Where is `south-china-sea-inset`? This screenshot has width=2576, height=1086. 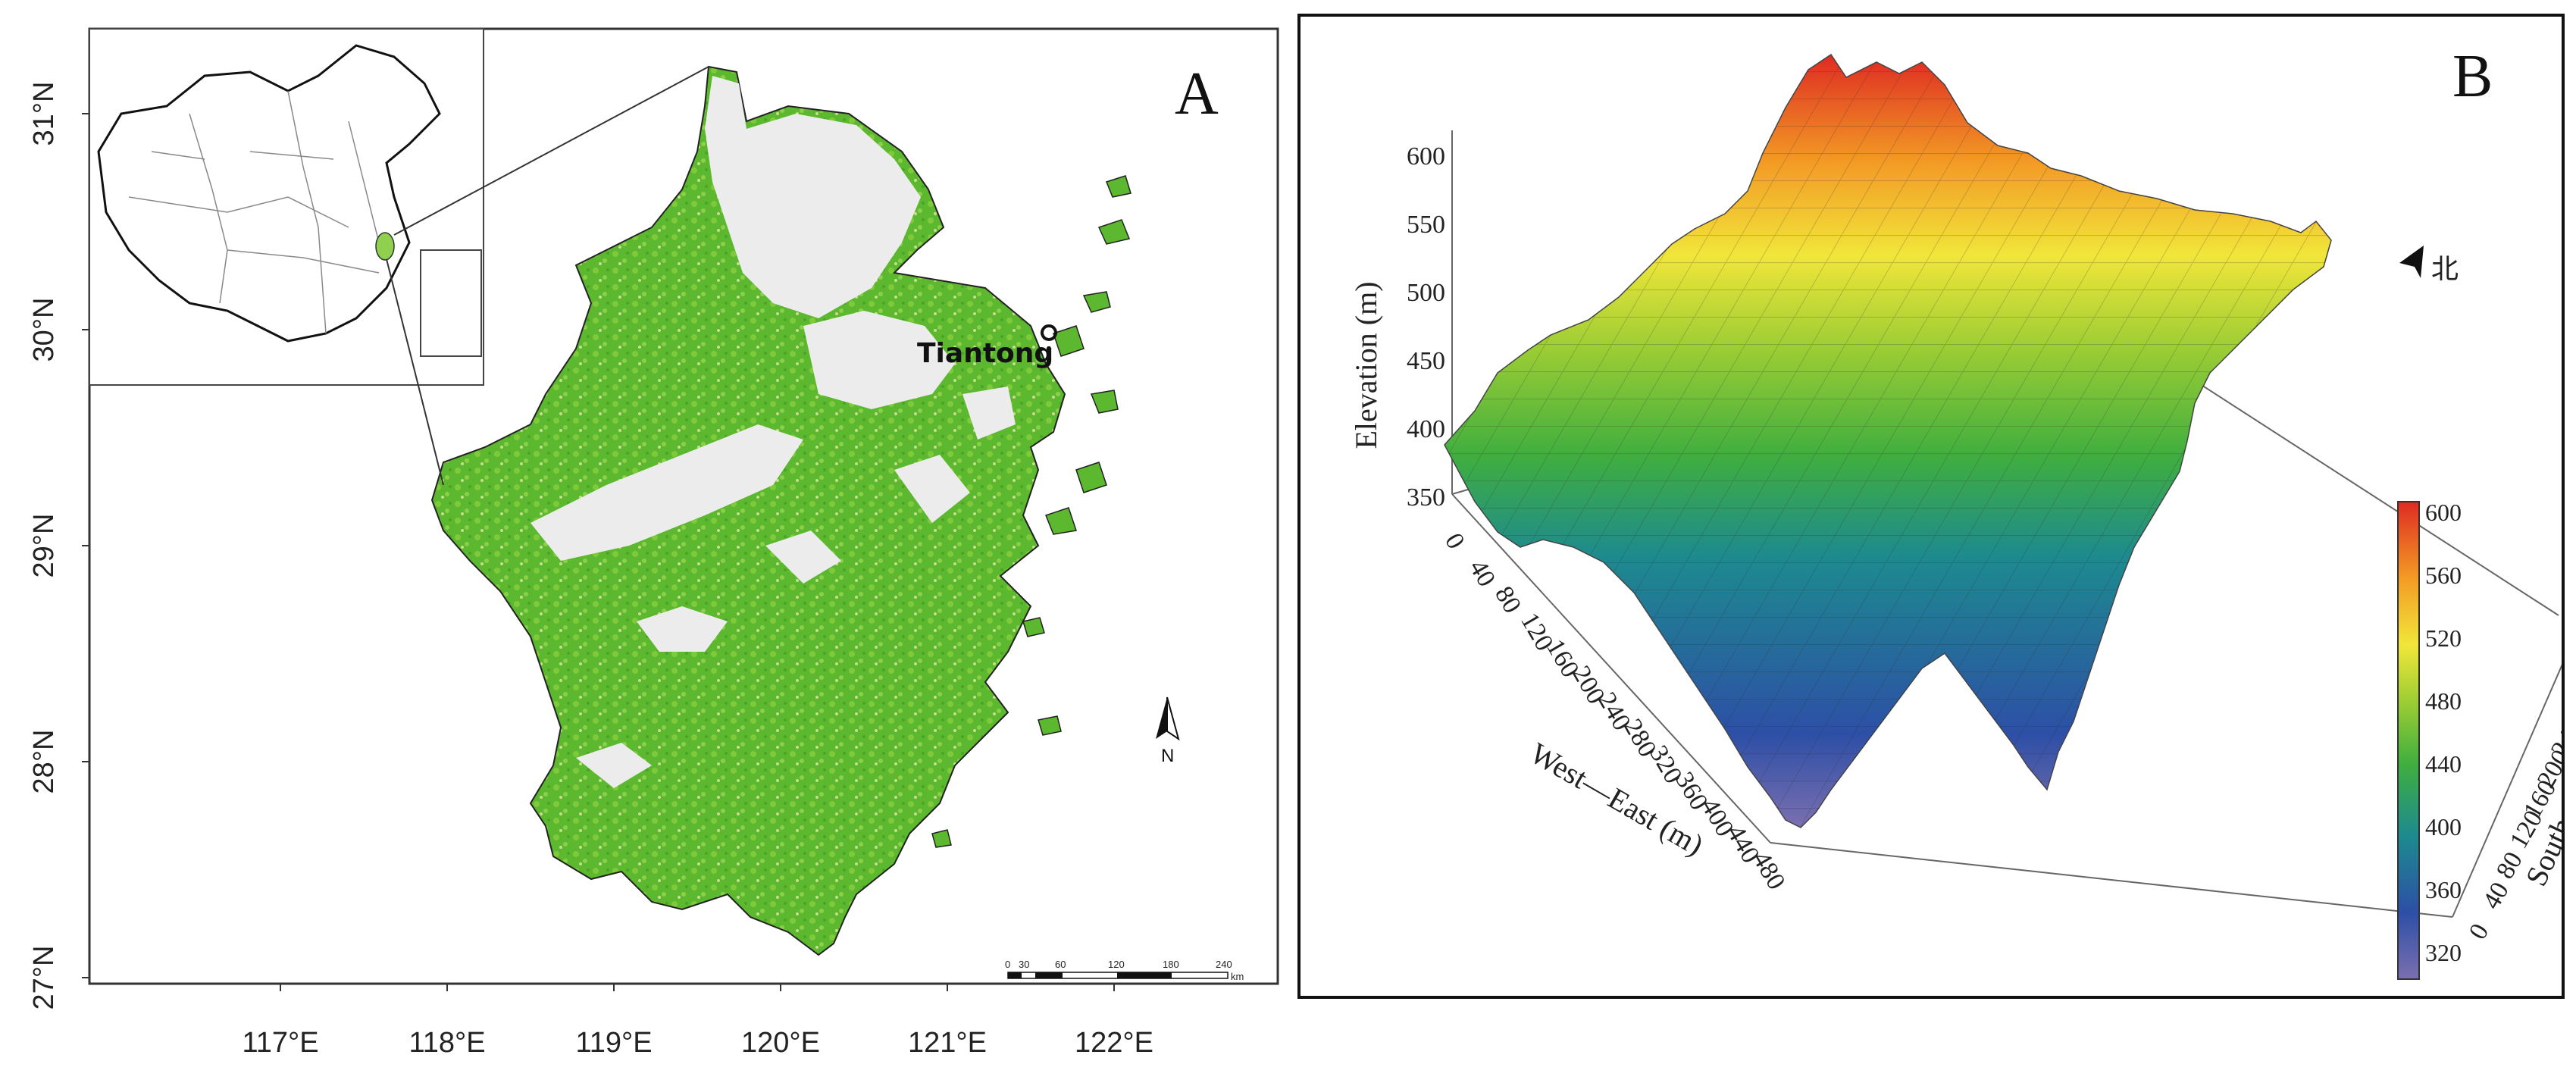
south-china-sea-inset is located at coordinates (451, 303).